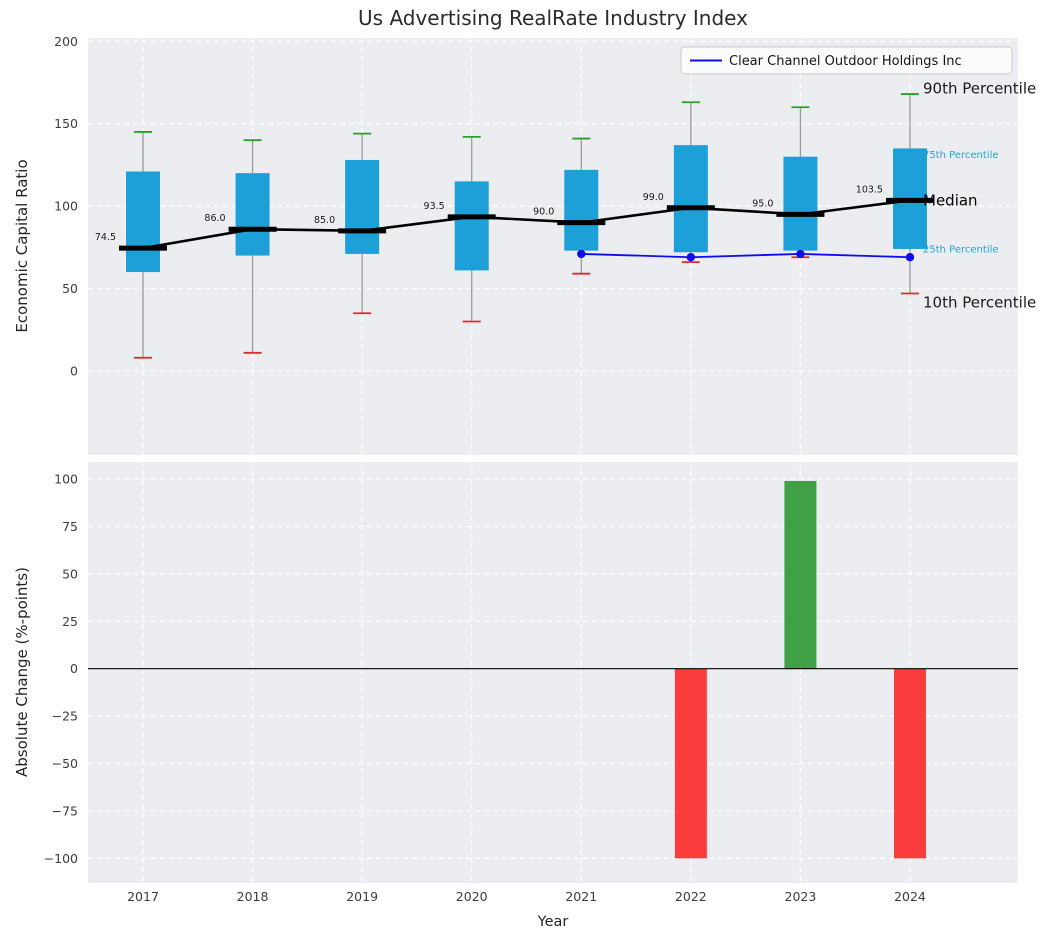 The image size is (1057, 946). Describe the element at coordinates (65, 763) in the screenshot. I see `bottom-ytick-label: −50` at that location.